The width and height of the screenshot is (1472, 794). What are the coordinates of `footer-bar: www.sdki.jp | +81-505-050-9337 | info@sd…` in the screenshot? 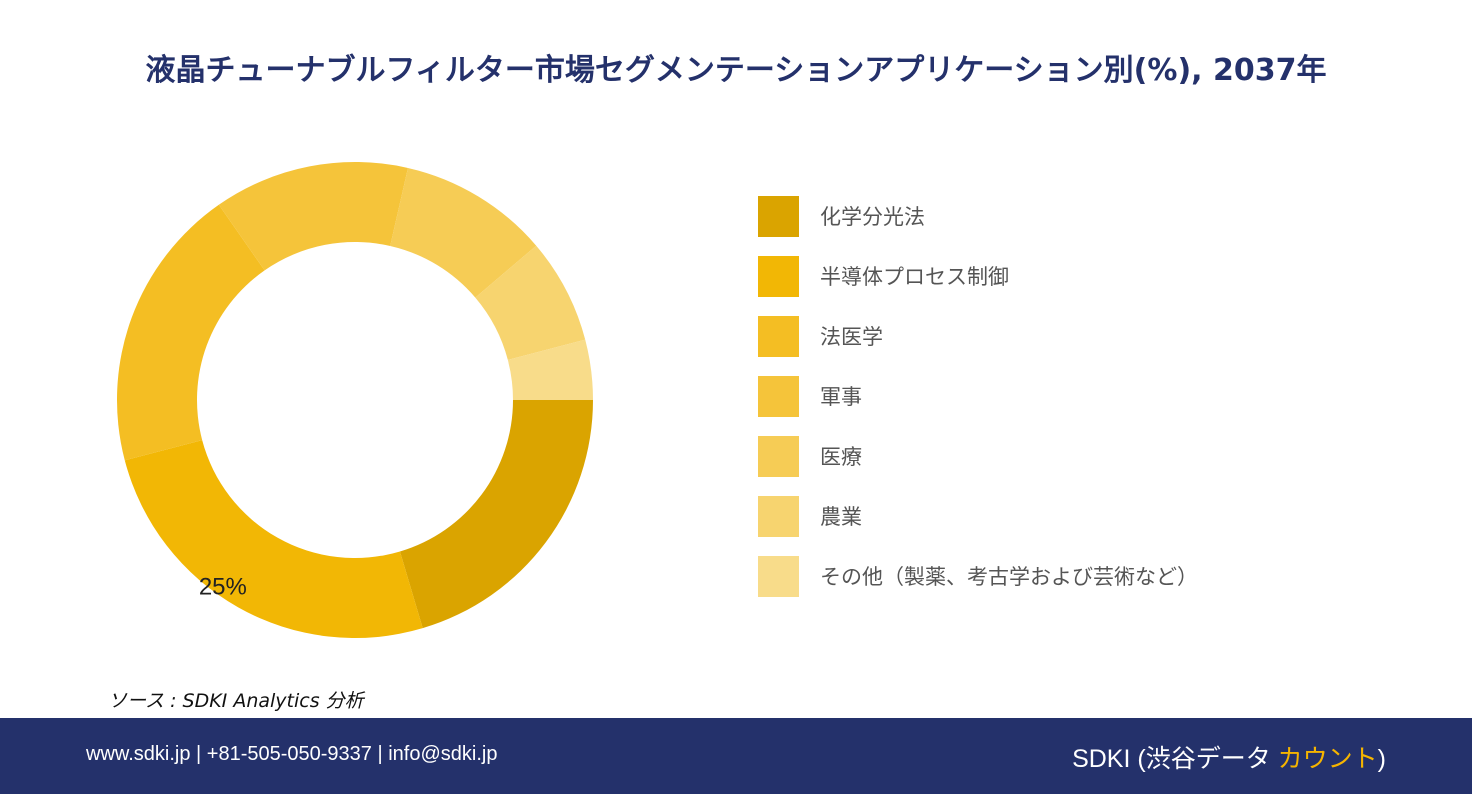 It's located at (736, 756).